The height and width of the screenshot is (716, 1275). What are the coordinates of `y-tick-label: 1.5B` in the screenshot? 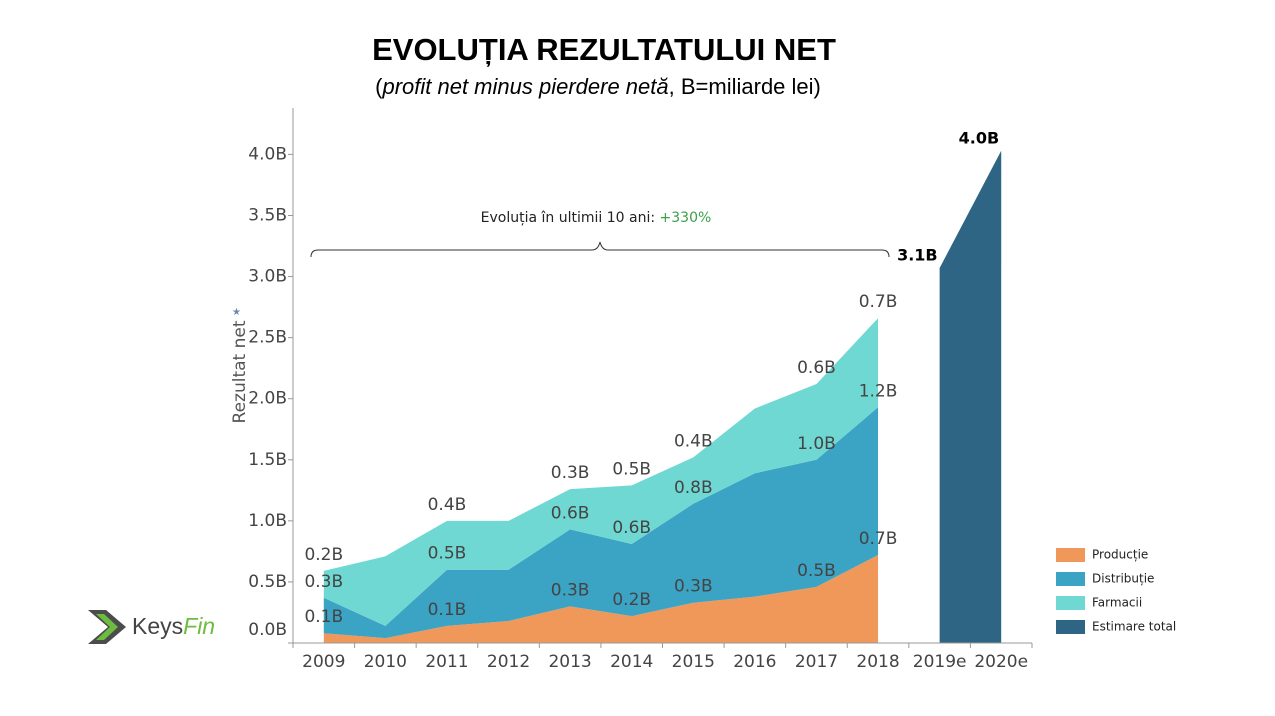 It's located at (267, 460).